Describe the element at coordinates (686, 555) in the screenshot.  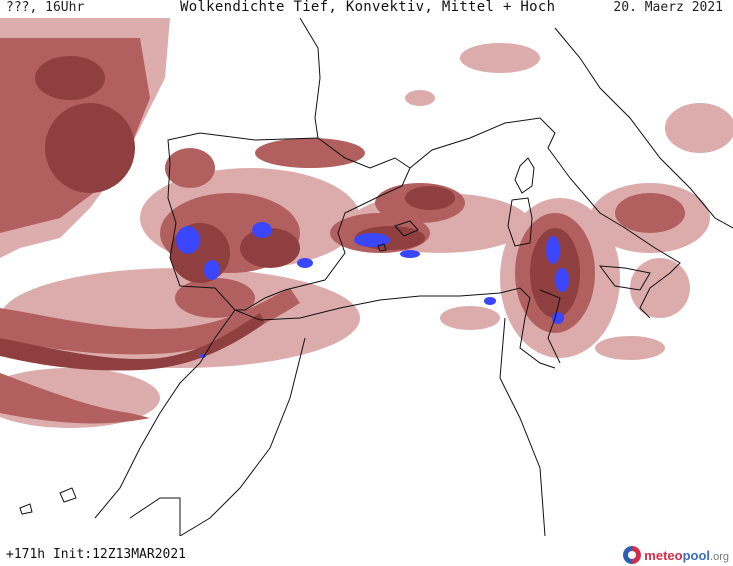
I see `logo-text: meteopool.org` at that location.